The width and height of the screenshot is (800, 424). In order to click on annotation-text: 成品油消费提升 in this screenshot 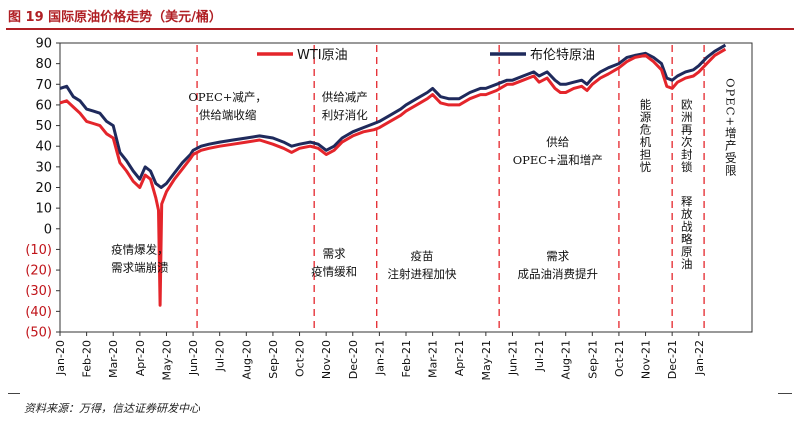, I will do `click(557, 274)`.